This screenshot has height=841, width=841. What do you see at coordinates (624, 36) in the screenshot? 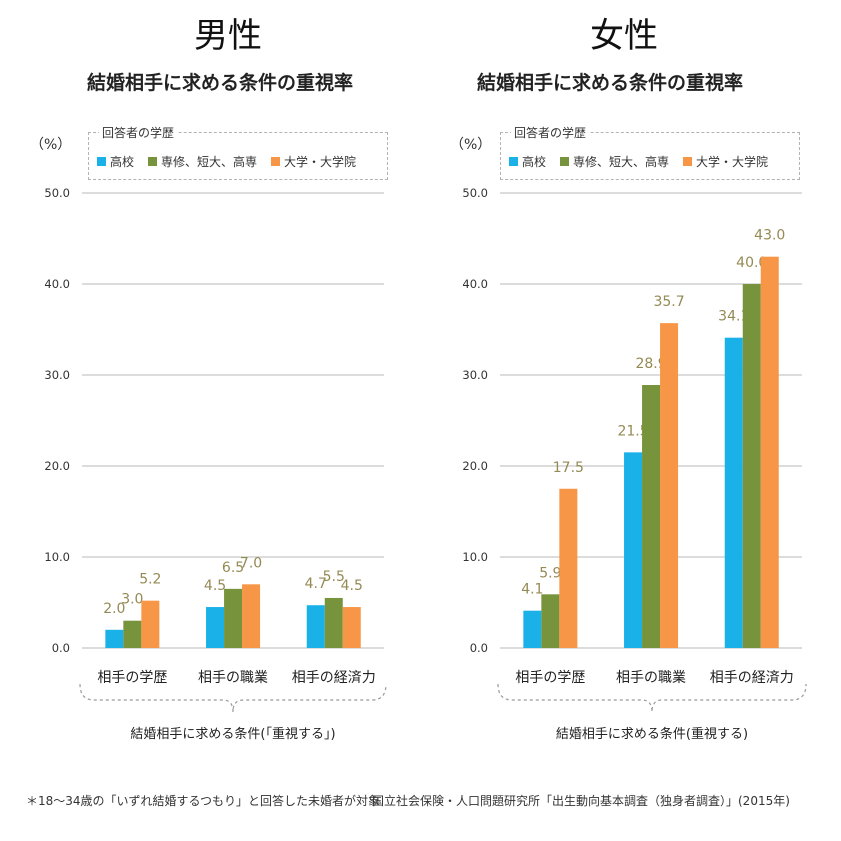
I see `female-gender-title: 女性` at bounding box center [624, 36].